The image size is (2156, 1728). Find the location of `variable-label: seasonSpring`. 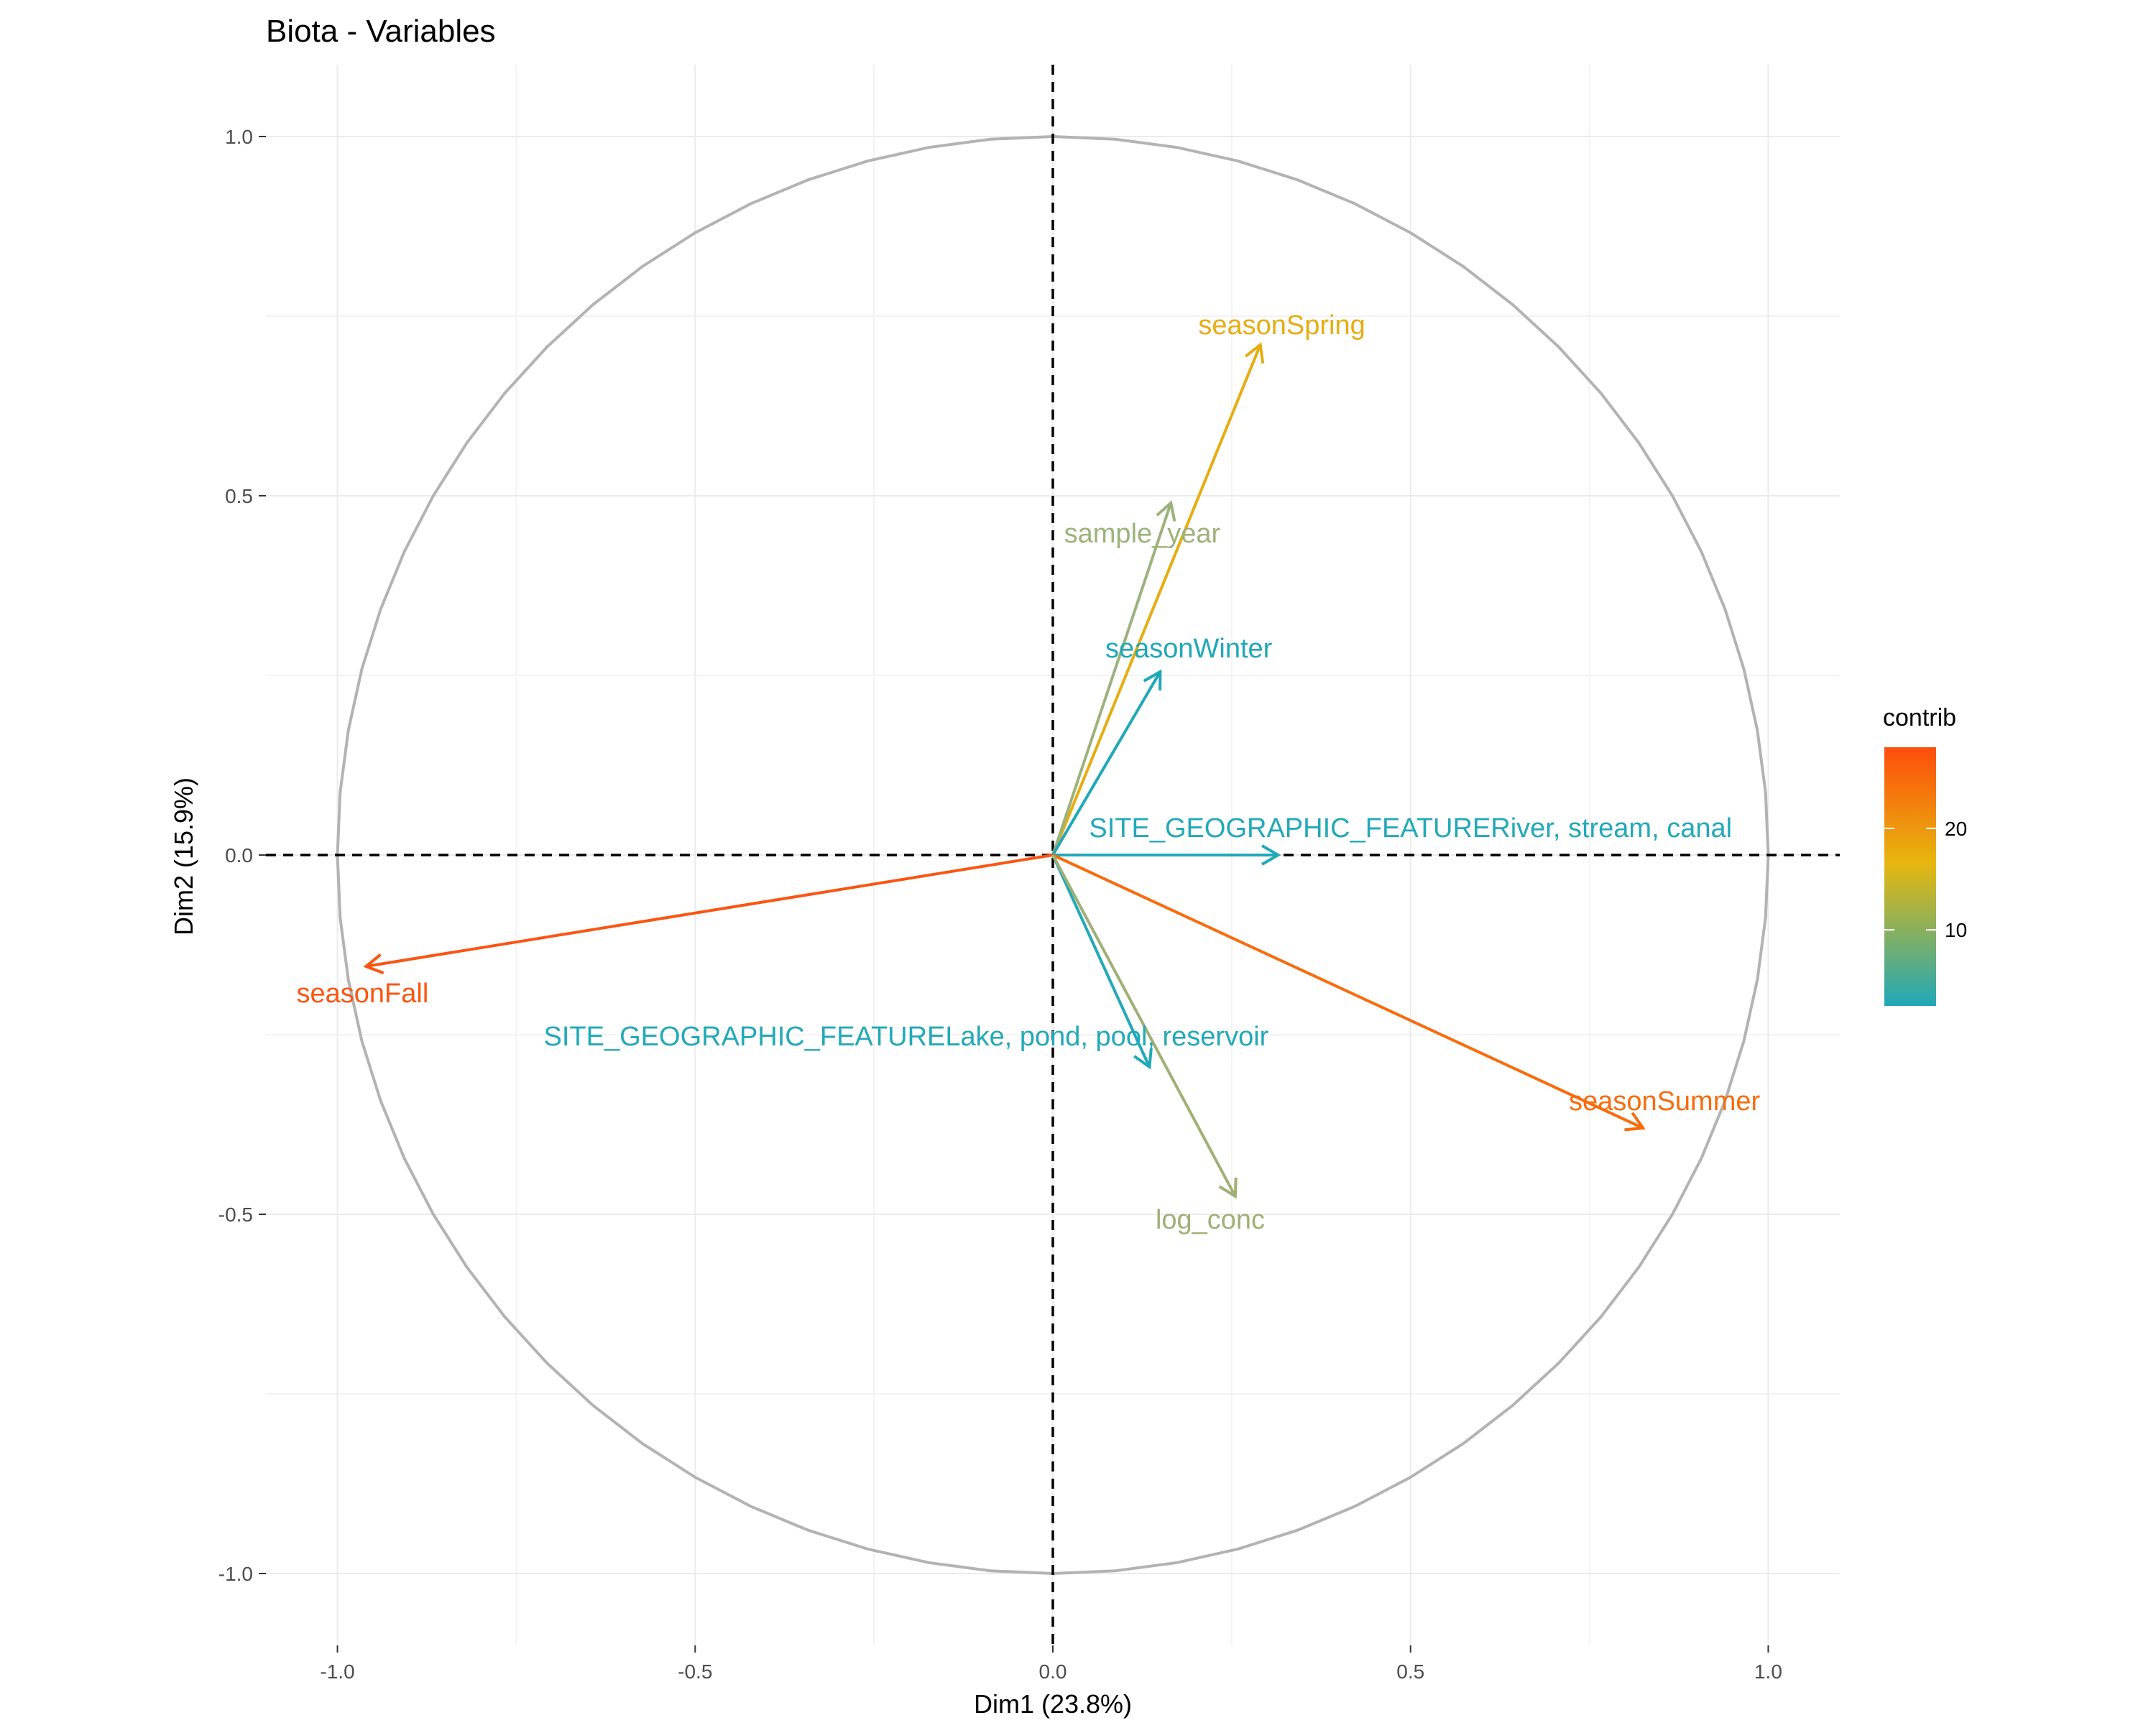

variable-label: seasonSpring is located at coordinates (1281, 326).